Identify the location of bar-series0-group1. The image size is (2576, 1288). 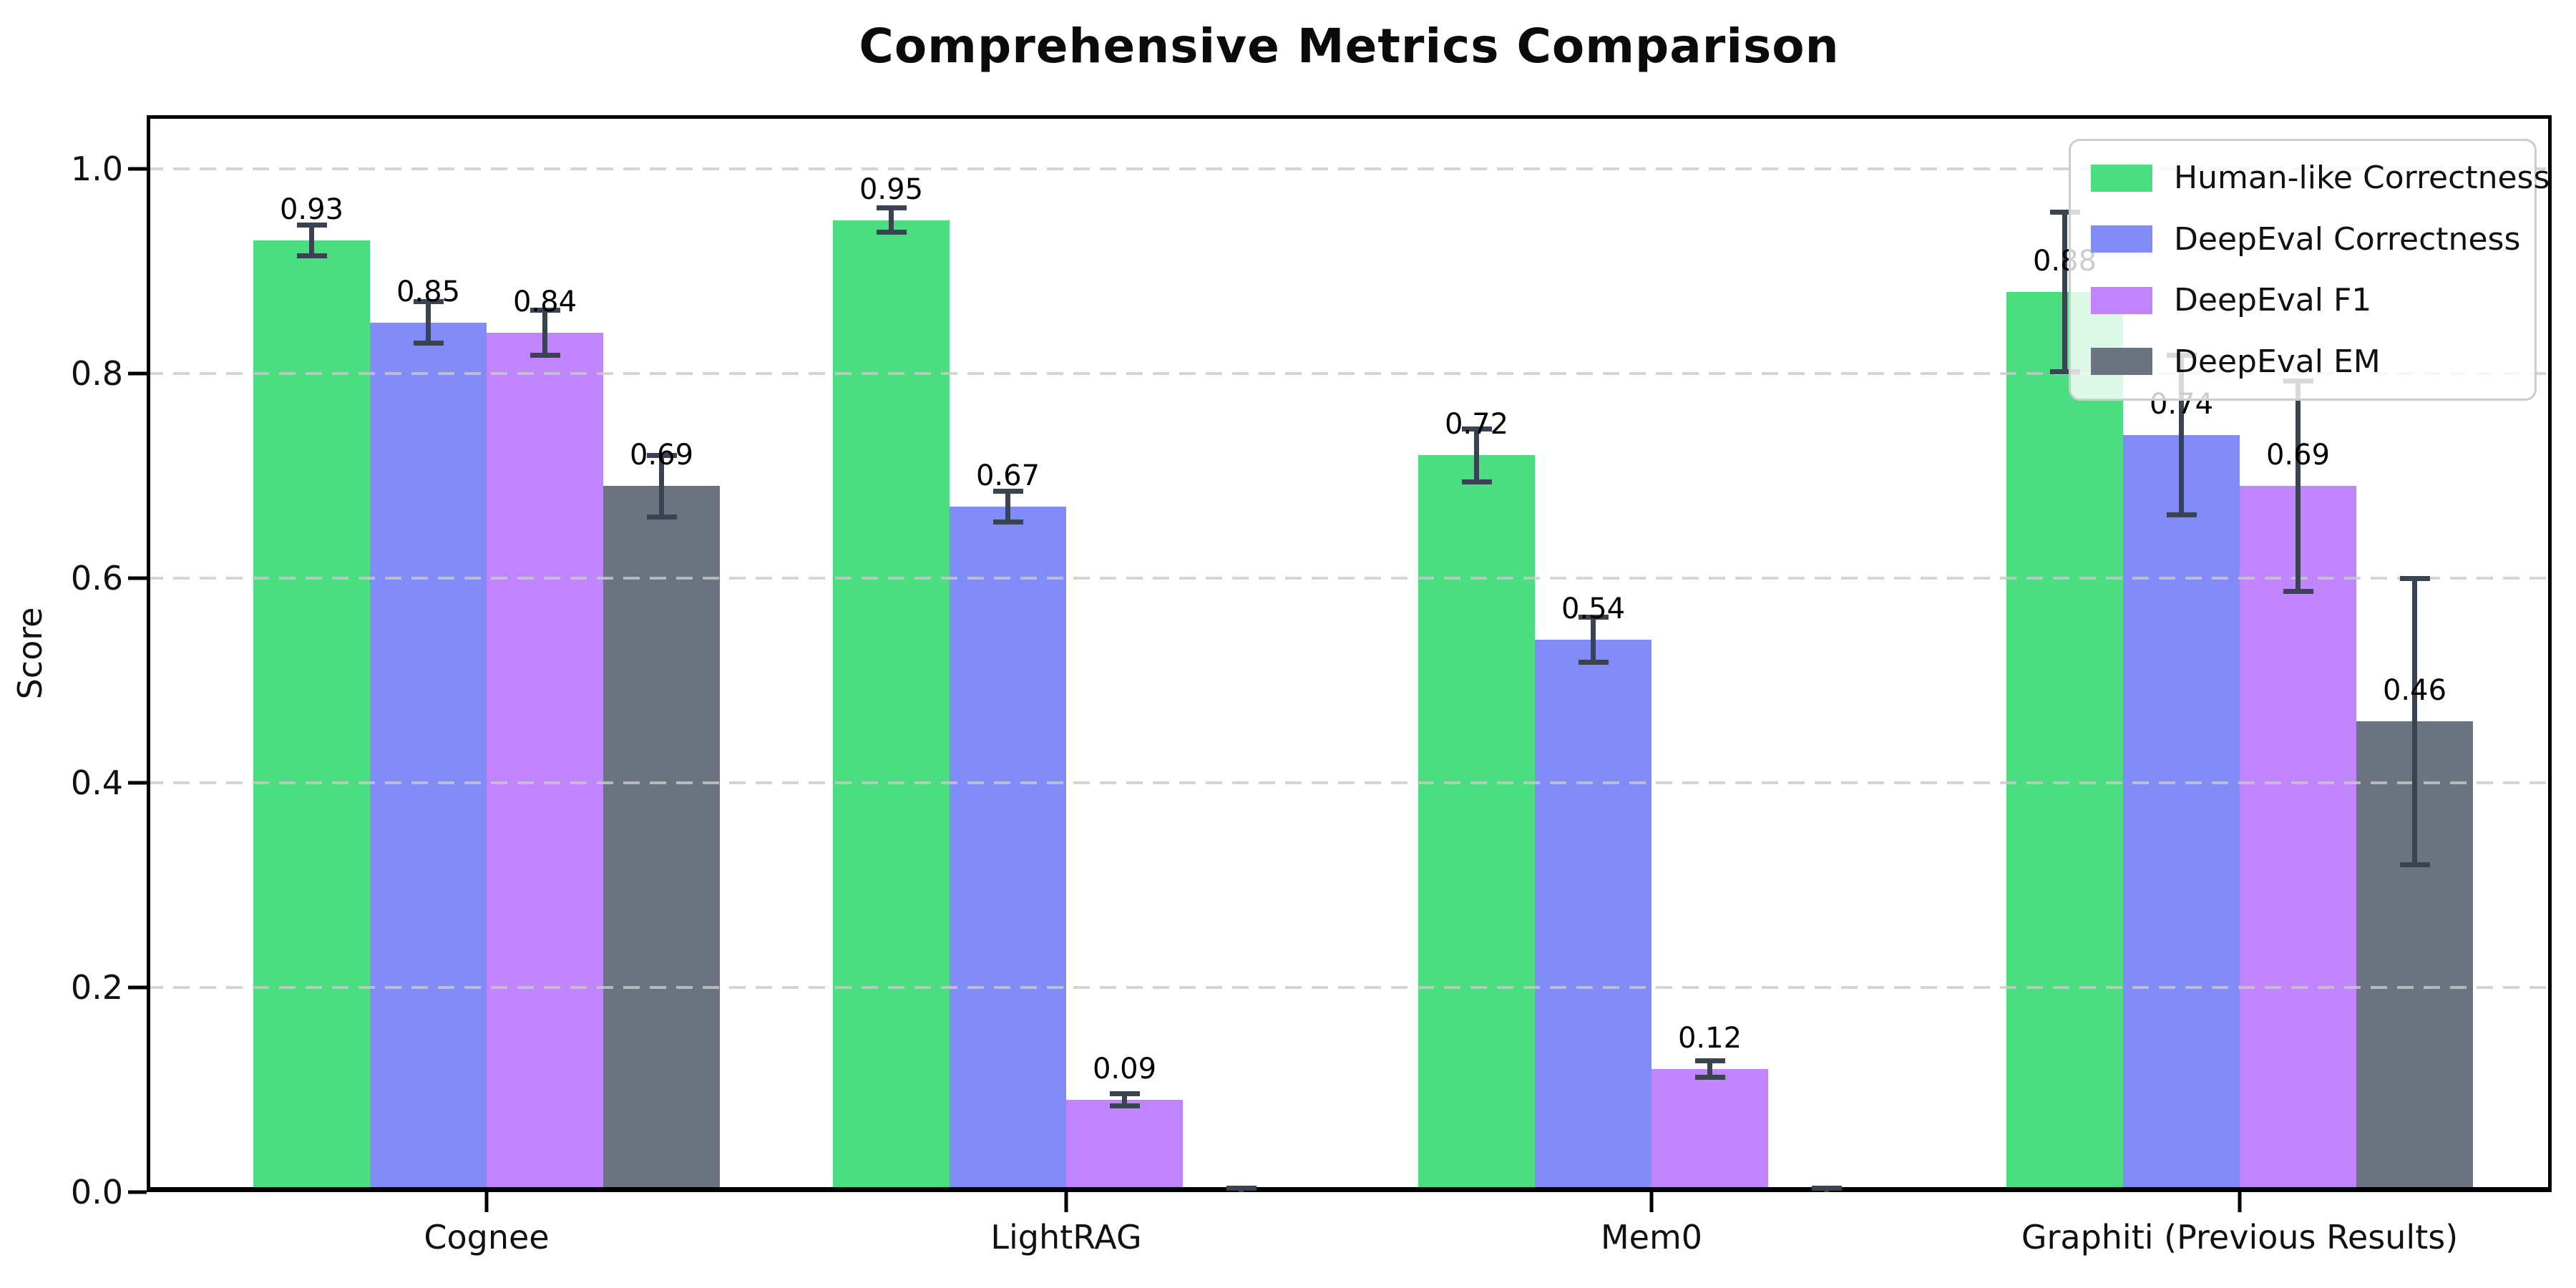
(891, 706).